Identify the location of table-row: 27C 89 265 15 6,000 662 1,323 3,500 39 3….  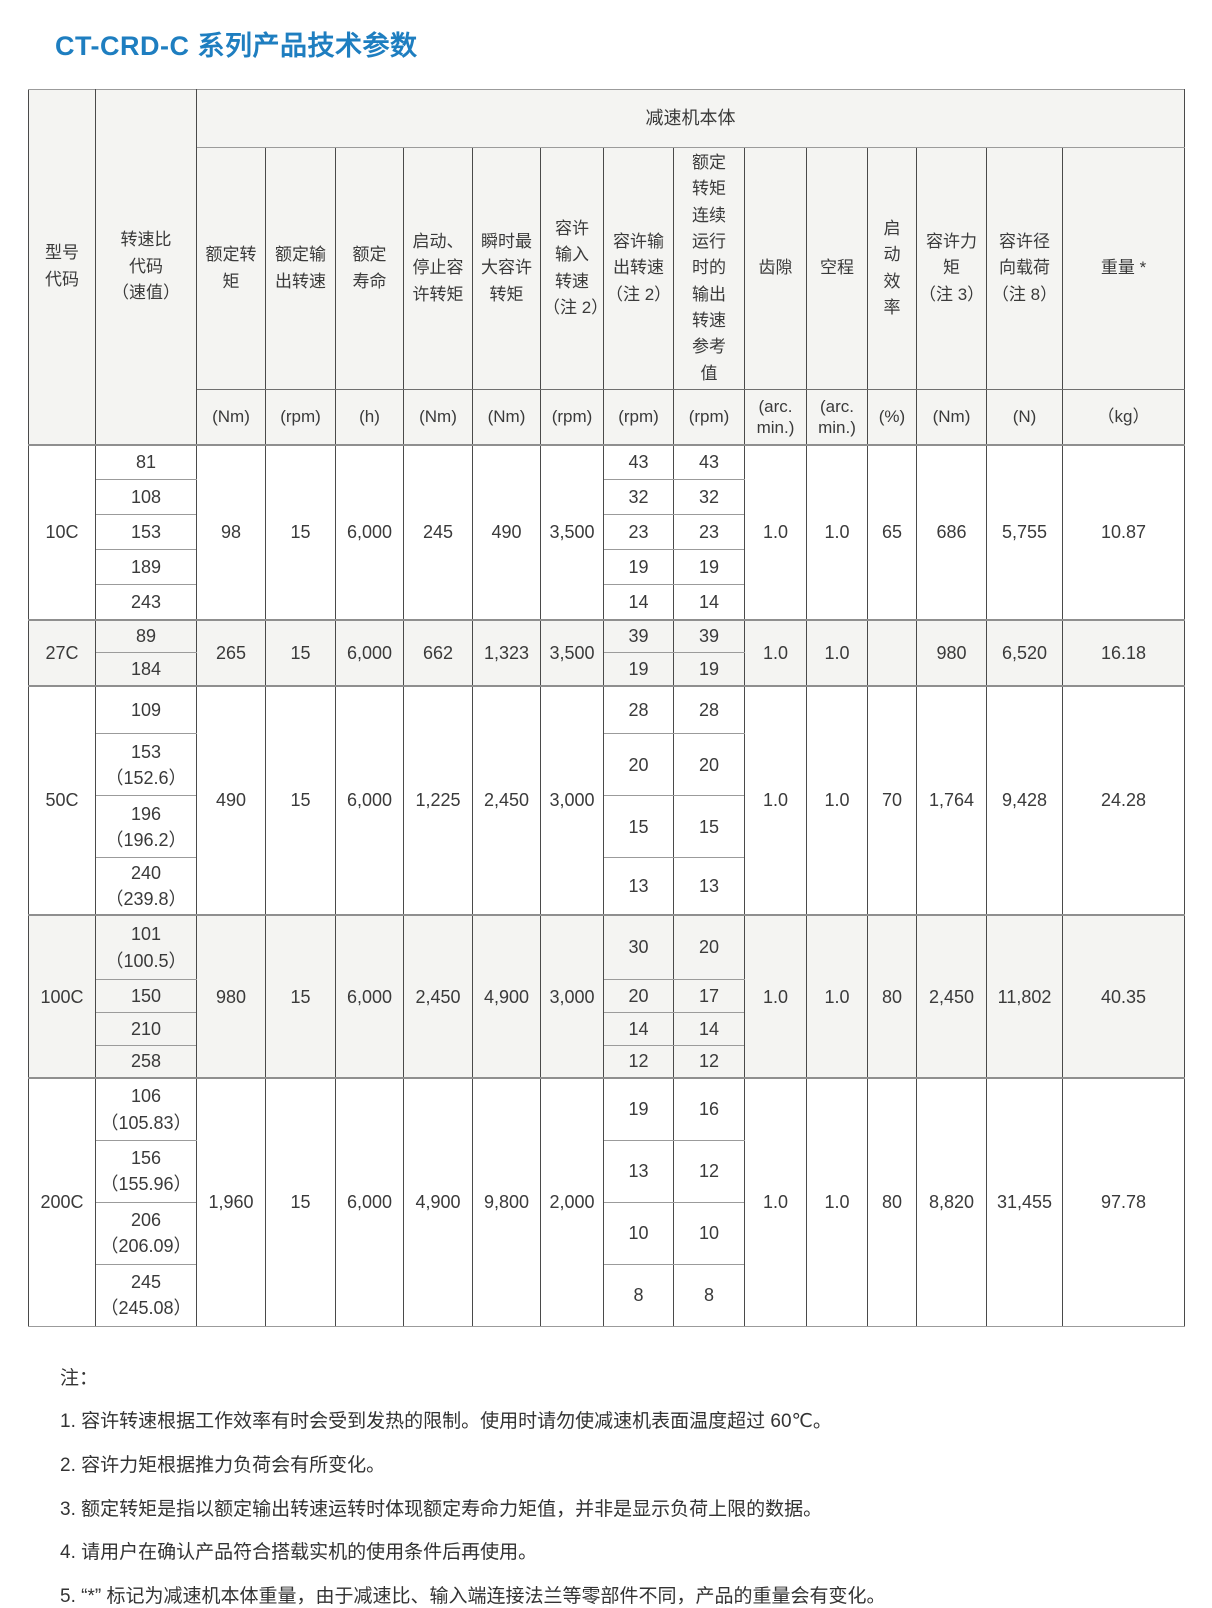
(607, 652).